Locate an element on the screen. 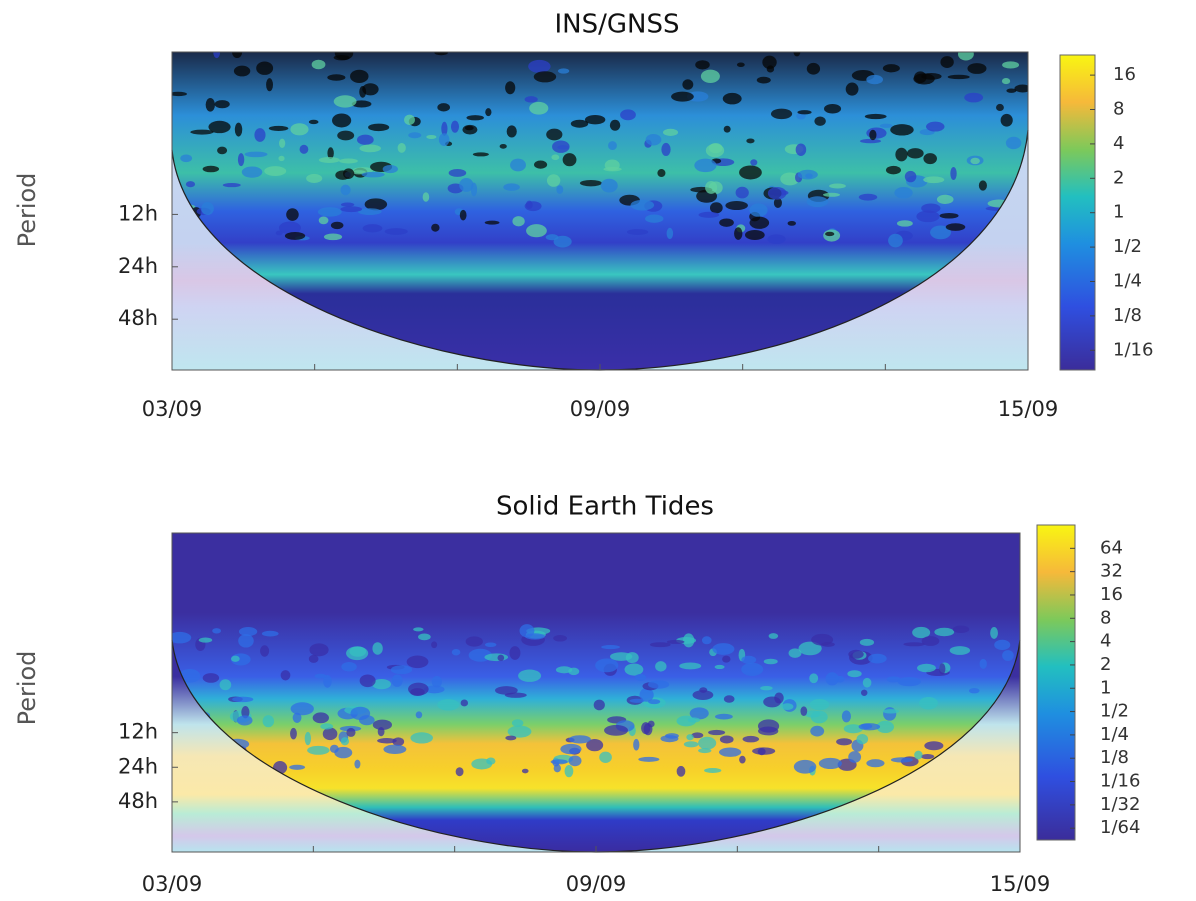  y-tick-label: 12h is located at coordinates (138, 213).